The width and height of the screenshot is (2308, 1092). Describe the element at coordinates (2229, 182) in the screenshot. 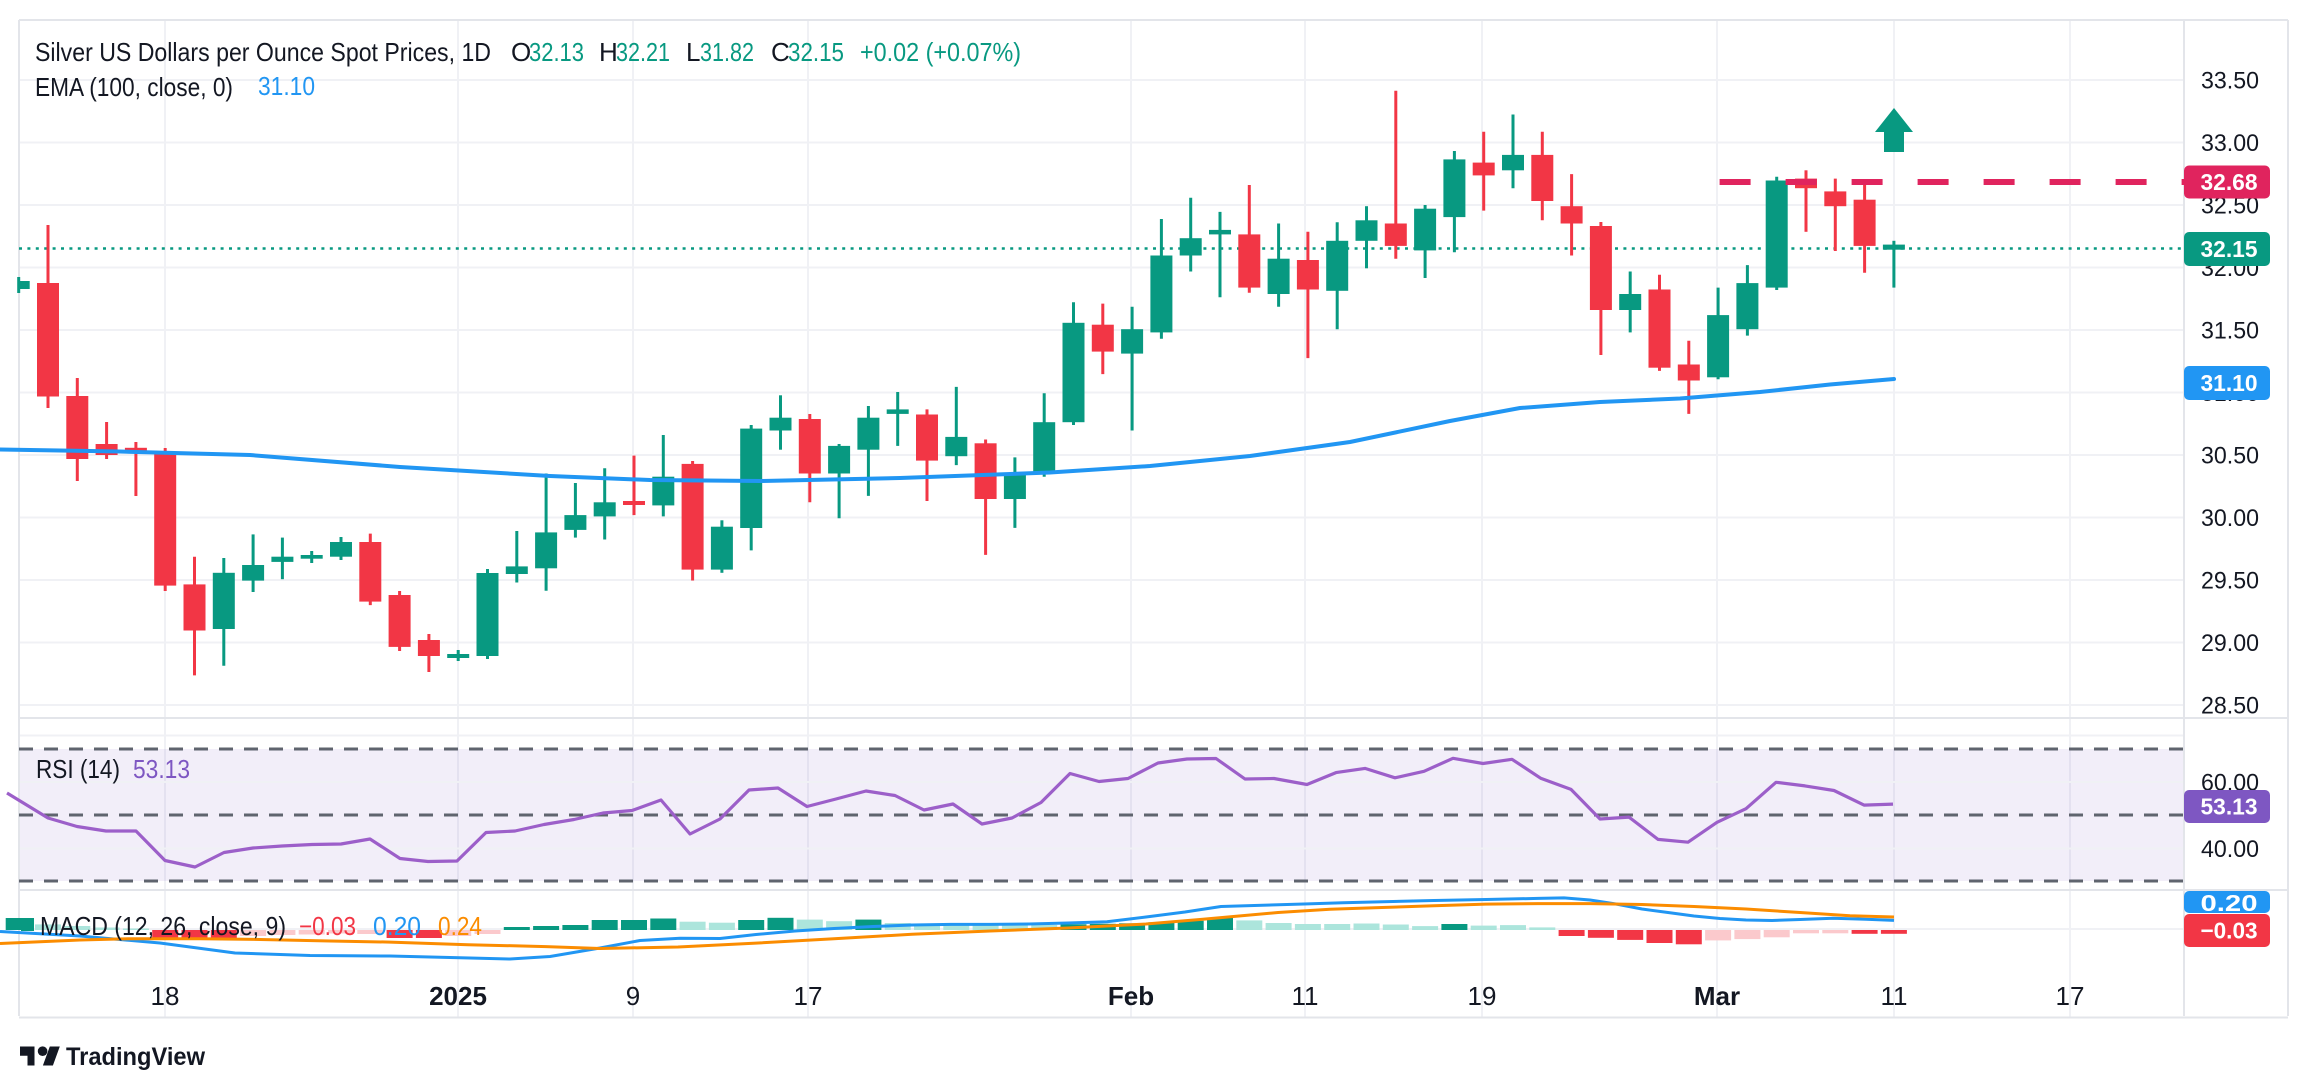

I see `svg-text: 32.68` at that location.